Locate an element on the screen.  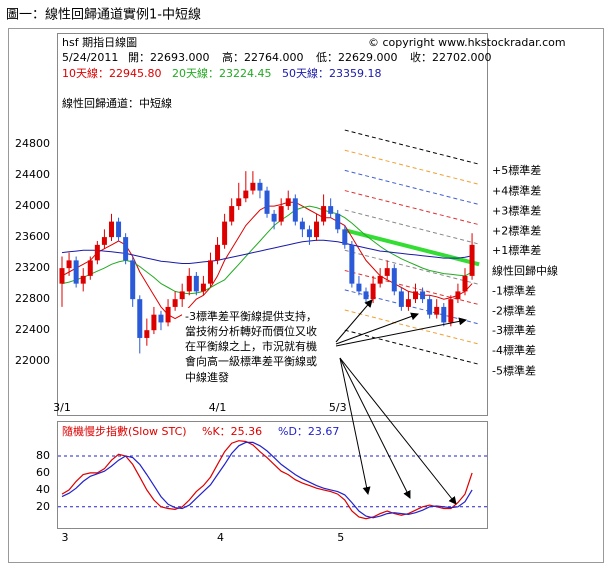
annotation-line: 在平衡線之上，市況就有機 is located at coordinates (251, 346).